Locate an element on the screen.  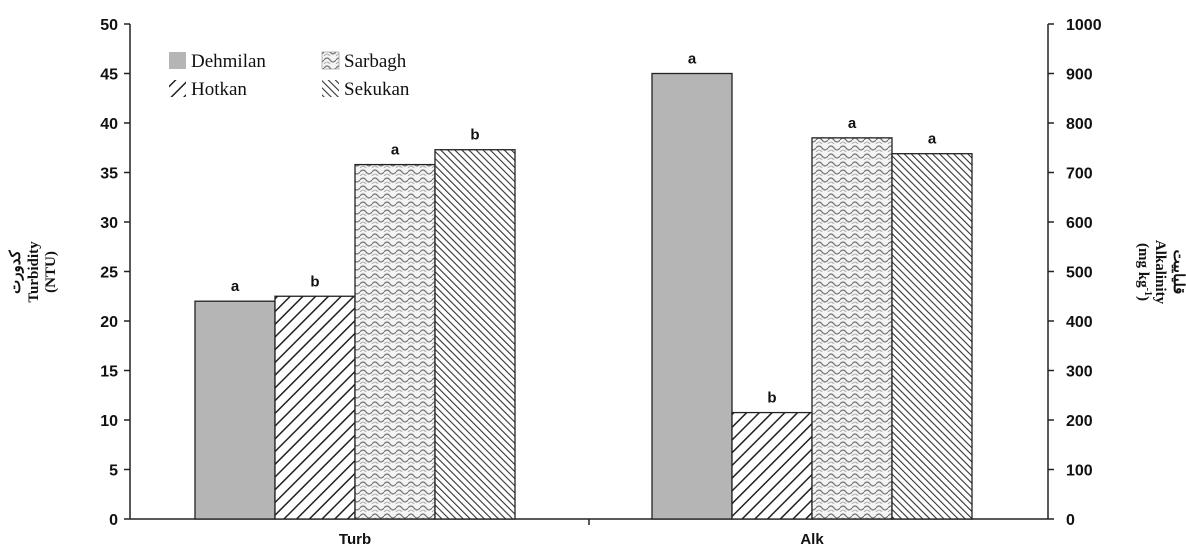
right-axis-unit-close: ) is located at coordinates (1143, 298).